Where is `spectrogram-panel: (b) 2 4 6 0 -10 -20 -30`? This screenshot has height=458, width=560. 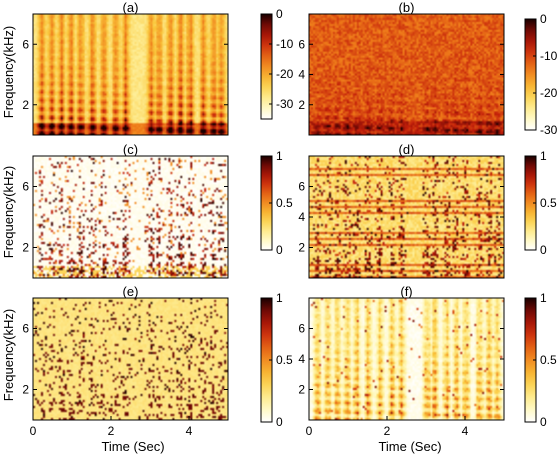
spectrogram-panel: (b) 2 4 6 0 -10 -20 -30 is located at coordinates (427, 68).